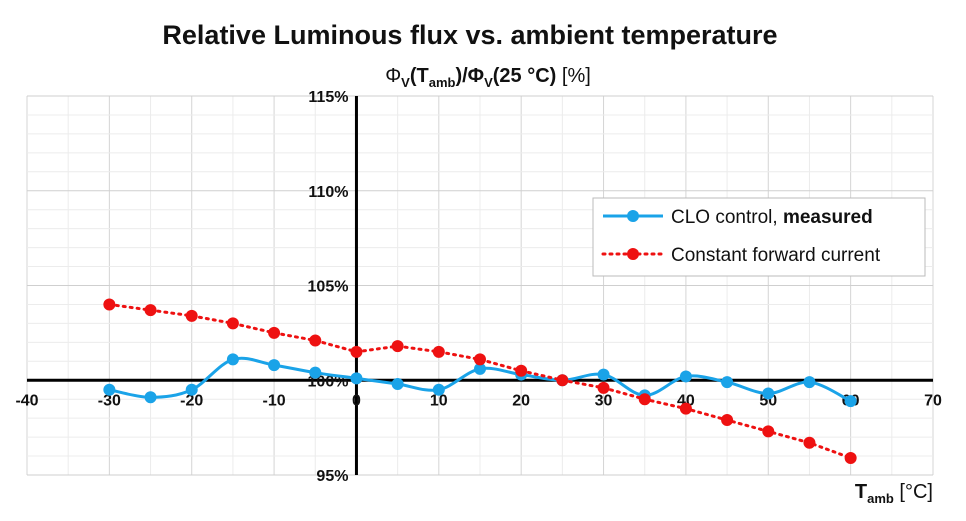 Image resolution: width=966 pixels, height=521 pixels. Describe the element at coordinates (828, 217) in the screenshot. I see `legend-label-clo-bold: measured` at that location.